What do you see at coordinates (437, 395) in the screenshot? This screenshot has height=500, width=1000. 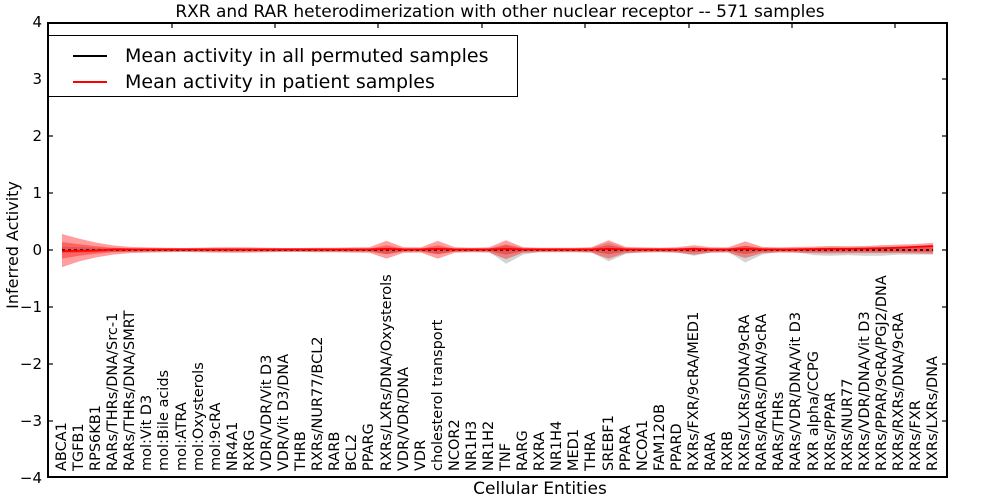 I see `x-tick-label: cholesterol transport` at bounding box center [437, 395].